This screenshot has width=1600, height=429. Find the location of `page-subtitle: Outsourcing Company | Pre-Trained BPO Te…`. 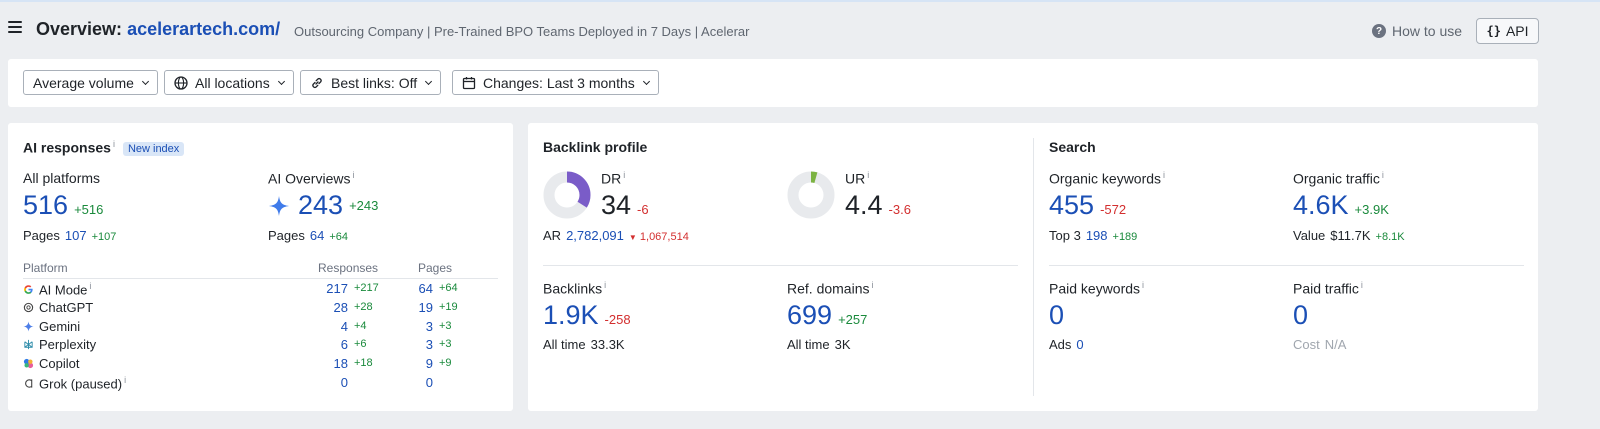

page-subtitle: Outsourcing Company | Pre-Trained BPO Te… is located at coordinates (522, 31).